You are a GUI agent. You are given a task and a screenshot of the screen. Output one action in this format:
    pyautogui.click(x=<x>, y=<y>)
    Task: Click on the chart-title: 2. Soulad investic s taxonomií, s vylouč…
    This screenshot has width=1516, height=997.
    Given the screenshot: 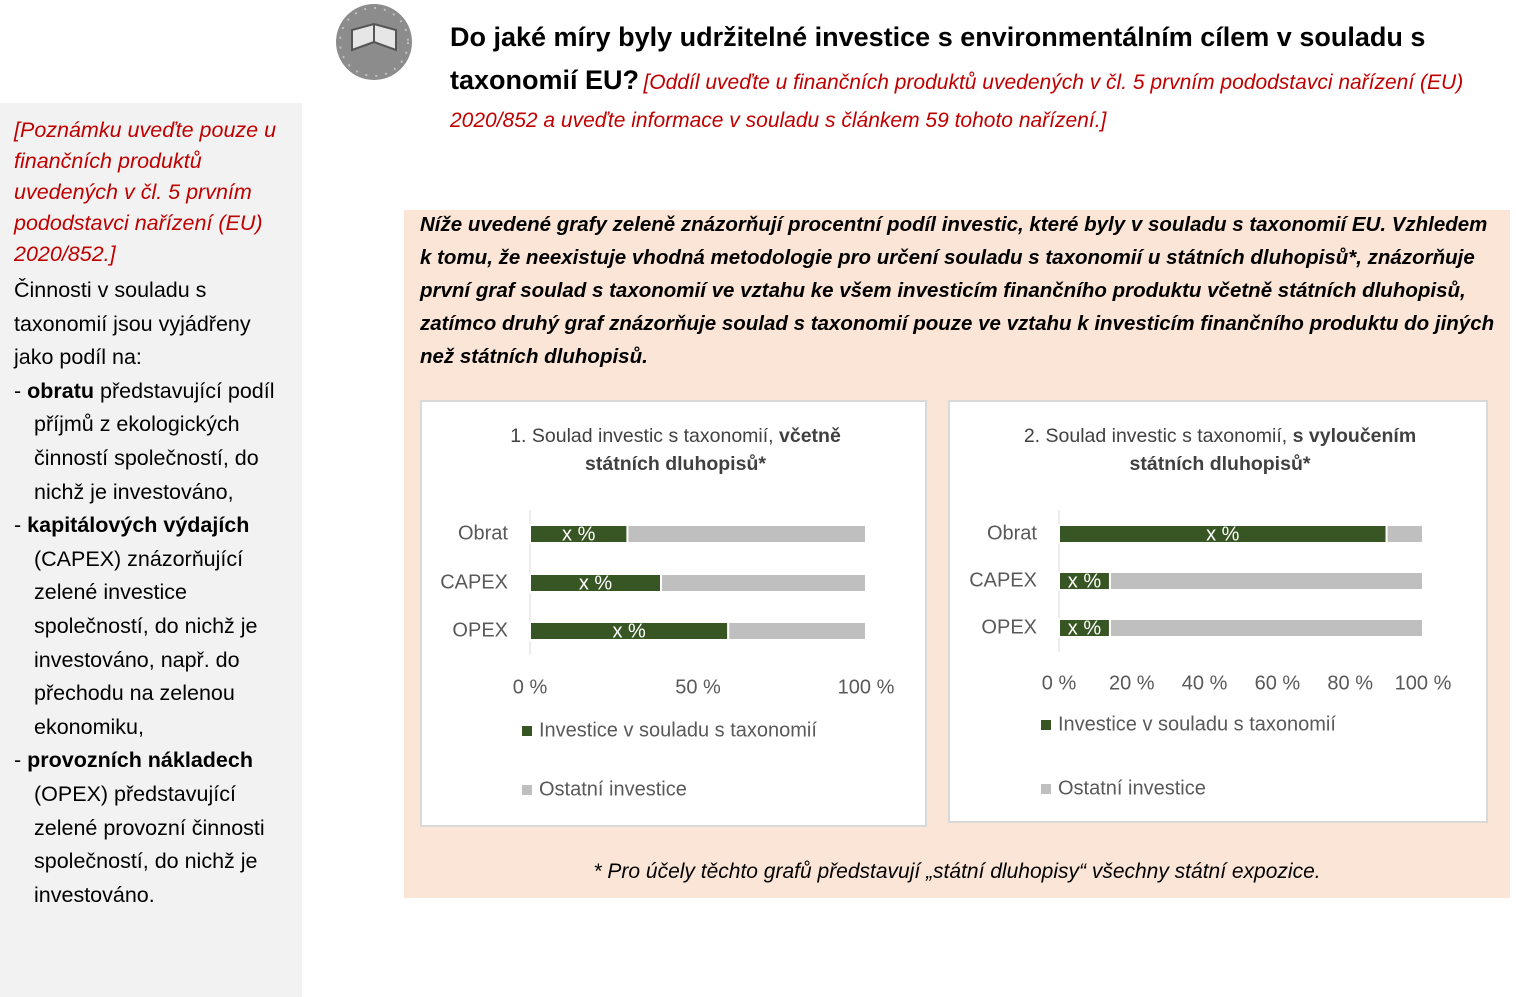 What is the action you would take?
    pyautogui.click(x=1220, y=450)
    